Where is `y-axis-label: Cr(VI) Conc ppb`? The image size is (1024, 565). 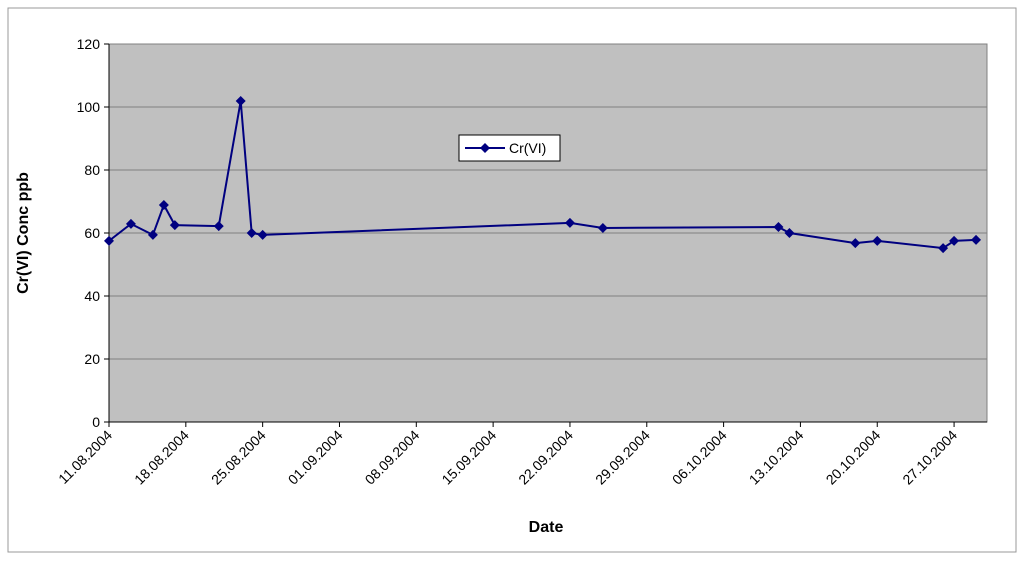 y-axis-label: Cr(VI) Conc ppb is located at coordinates (23, 233).